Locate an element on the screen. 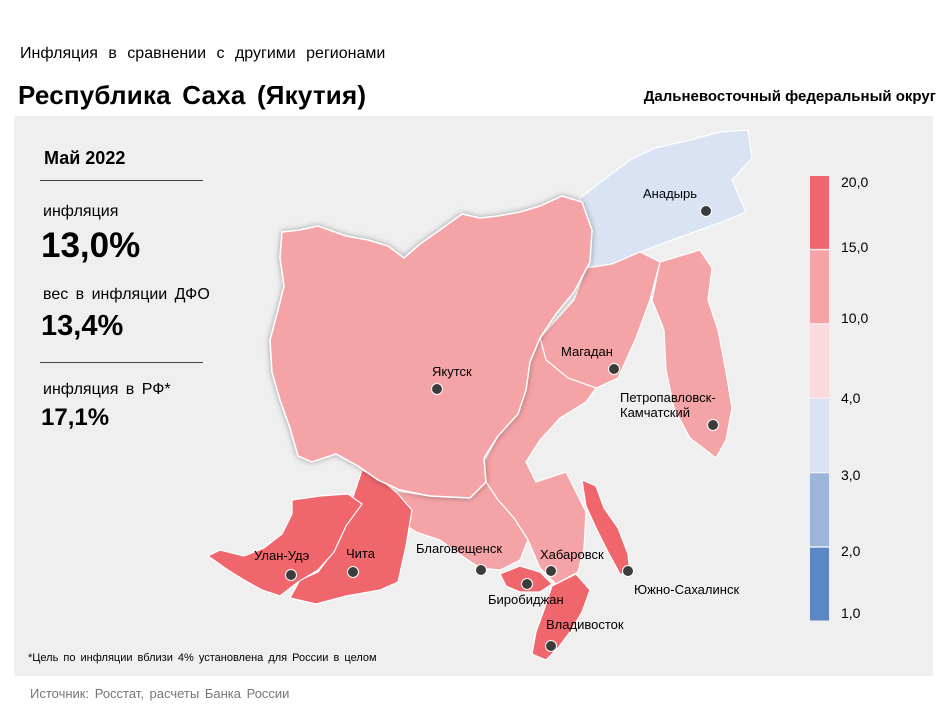 Image resolution: width=950 pixels, height=713 pixels. legend-tick-0: 20,0 is located at coordinates (854, 182).